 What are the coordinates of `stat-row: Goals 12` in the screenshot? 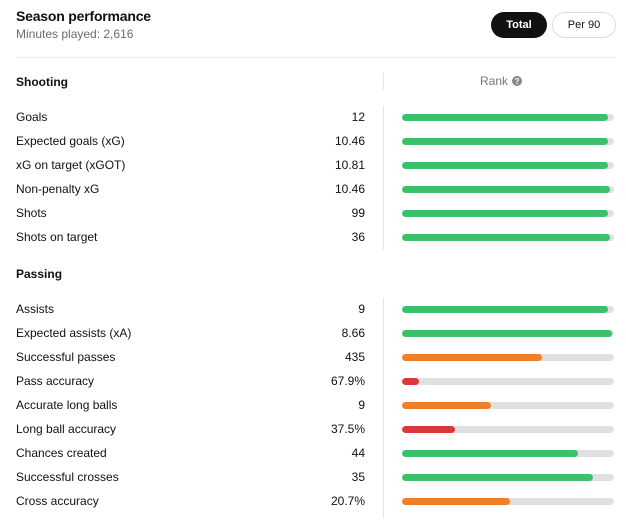 It's located at (313, 118).